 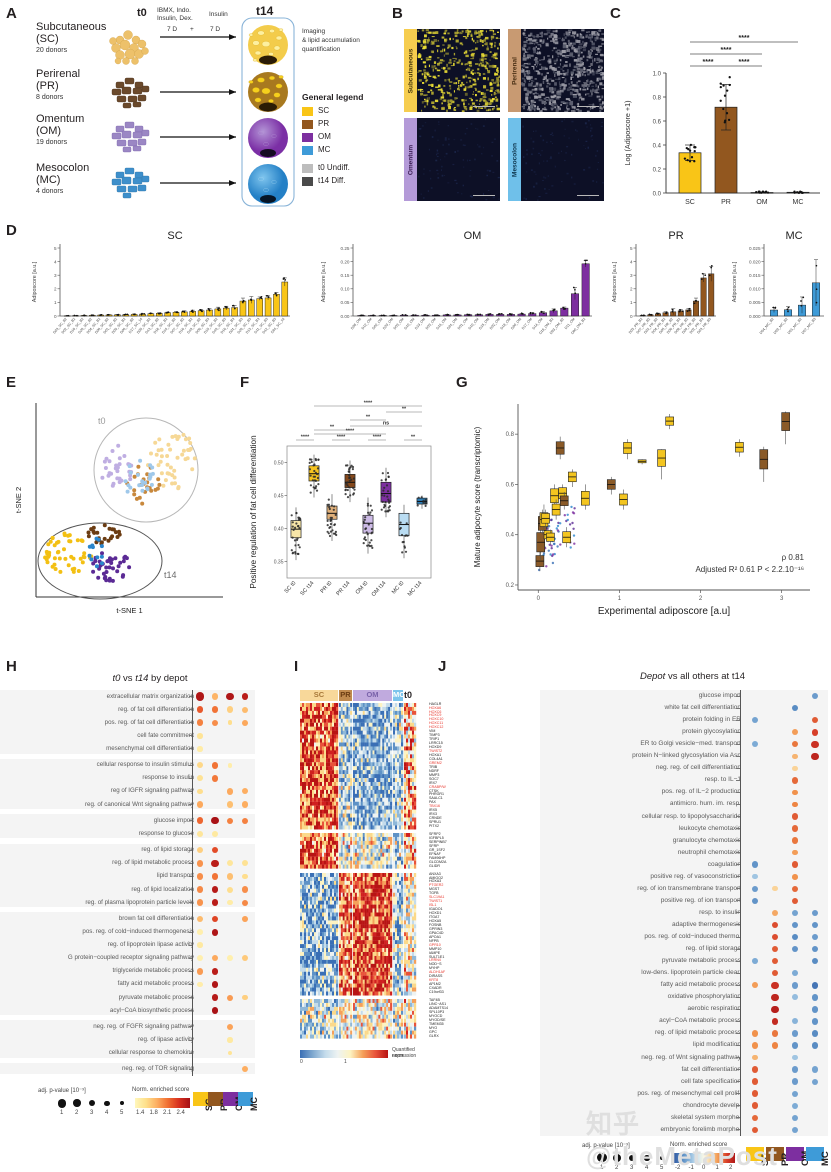 I want to click on panel-j-row-label: positive reg. of vasoconstriction, so click(x=695, y=876).